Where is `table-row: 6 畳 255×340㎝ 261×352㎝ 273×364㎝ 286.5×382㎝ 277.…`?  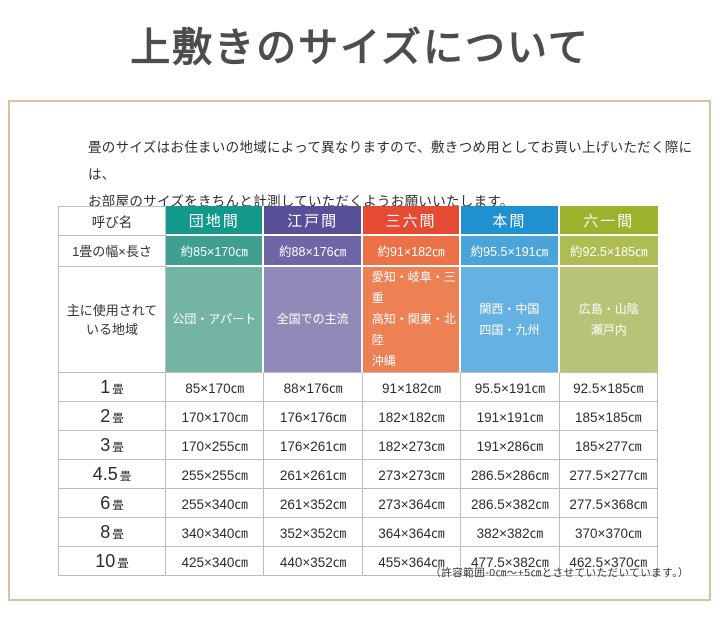
table-row: 6 畳 255×340㎝ 261×352㎝ 273×364㎝ 286.5×382㎝ 277.… is located at coordinates (358, 503).